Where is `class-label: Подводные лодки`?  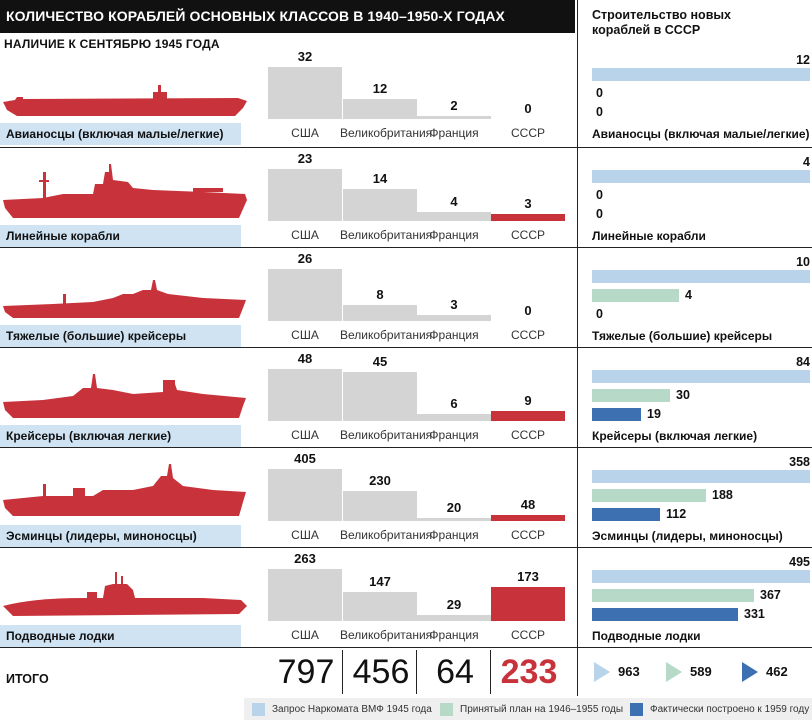 class-label: Подводные лодки is located at coordinates (120, 636).